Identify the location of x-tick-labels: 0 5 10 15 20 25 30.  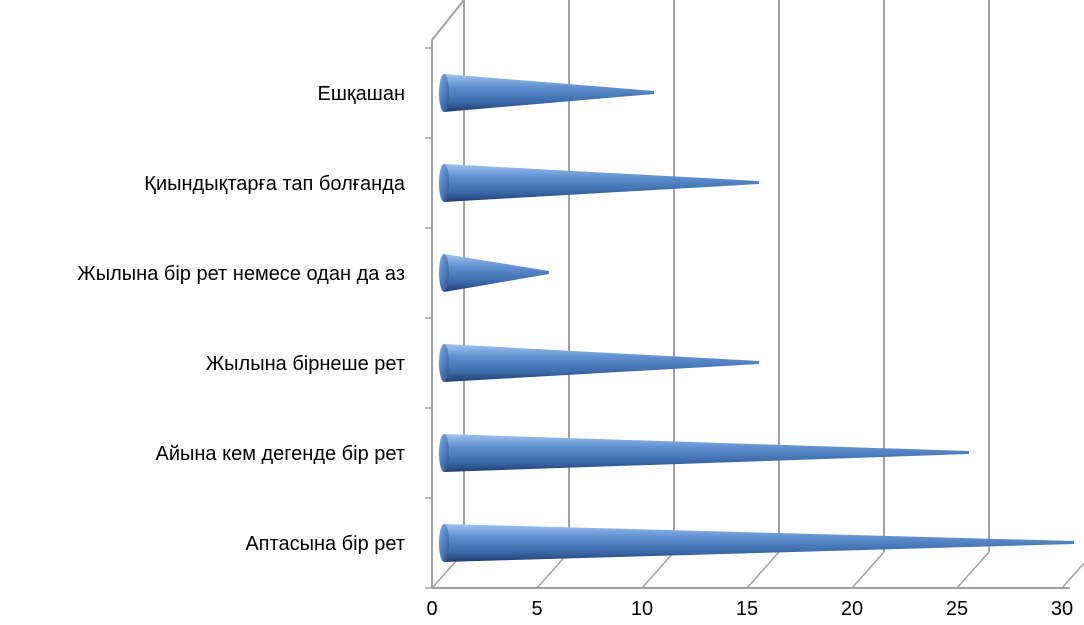
(749, 609).